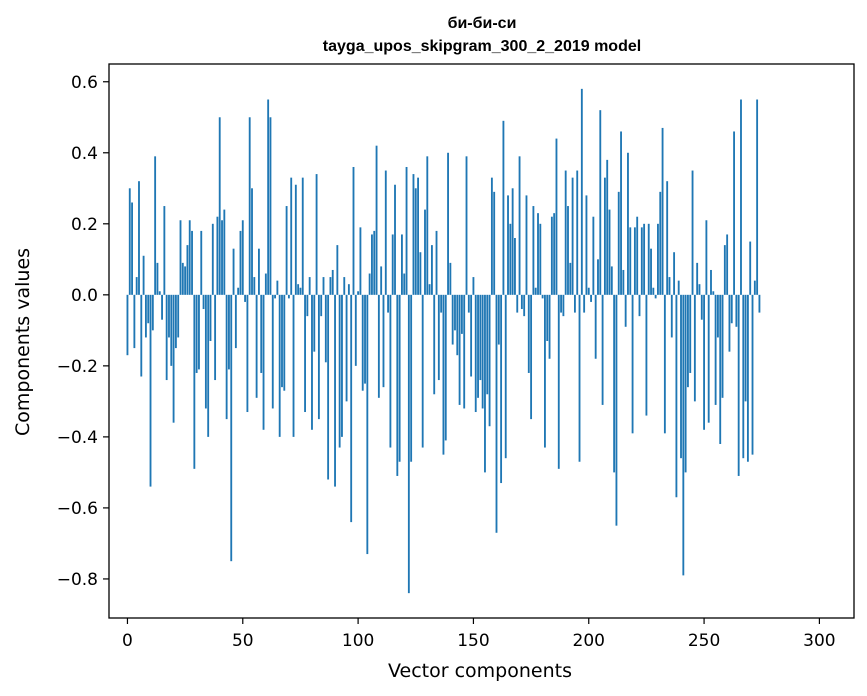 This screenshot has width=867, height=696. I want to click on x-tick-label: 50, so click(243, 641).